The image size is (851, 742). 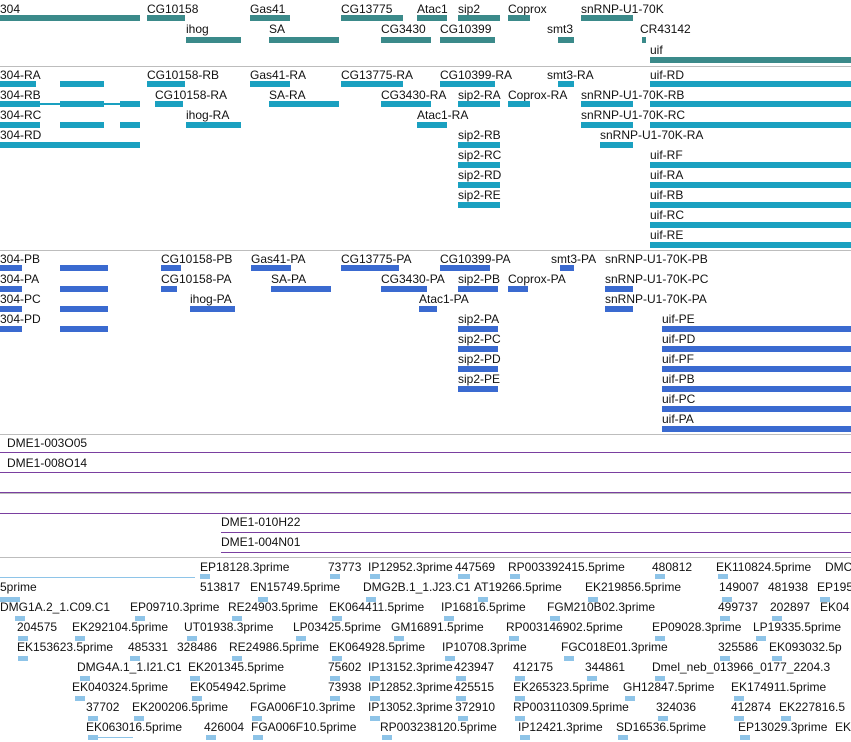 What do you see at coordinates (417, 587) in the screenshot?
I see `est-label: DMG2B.1_1.J23.C1` at bounding box center [417, 587].